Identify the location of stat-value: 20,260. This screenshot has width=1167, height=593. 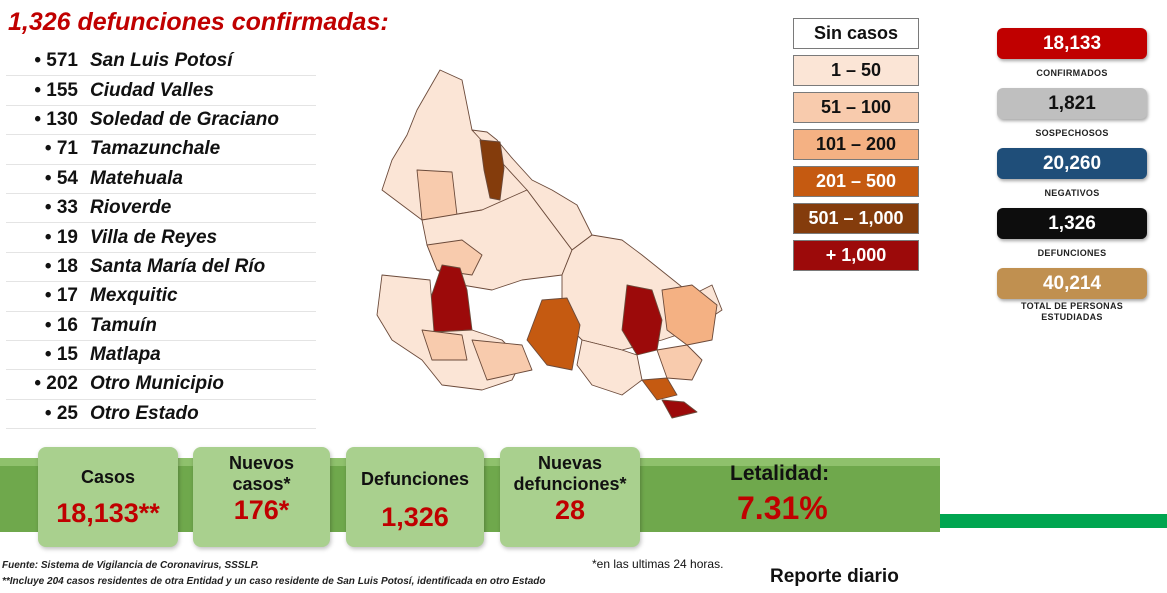
(1072, 163).